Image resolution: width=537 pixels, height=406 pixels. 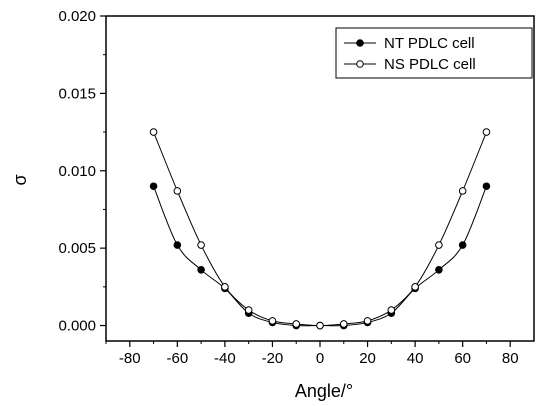 I want to click on legend: NT PDLC cell NS PDLC cell, so click(x=434, y=53).